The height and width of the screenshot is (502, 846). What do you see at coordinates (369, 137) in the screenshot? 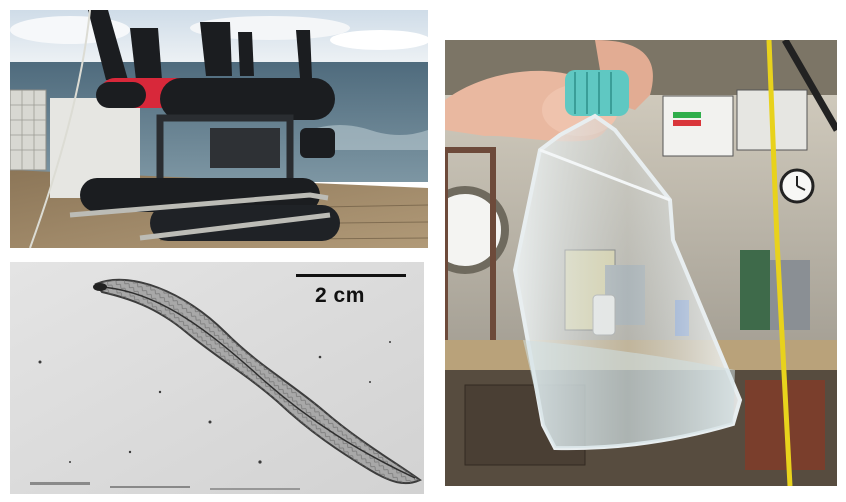
I see `wake` at bounding box center [369, 137].